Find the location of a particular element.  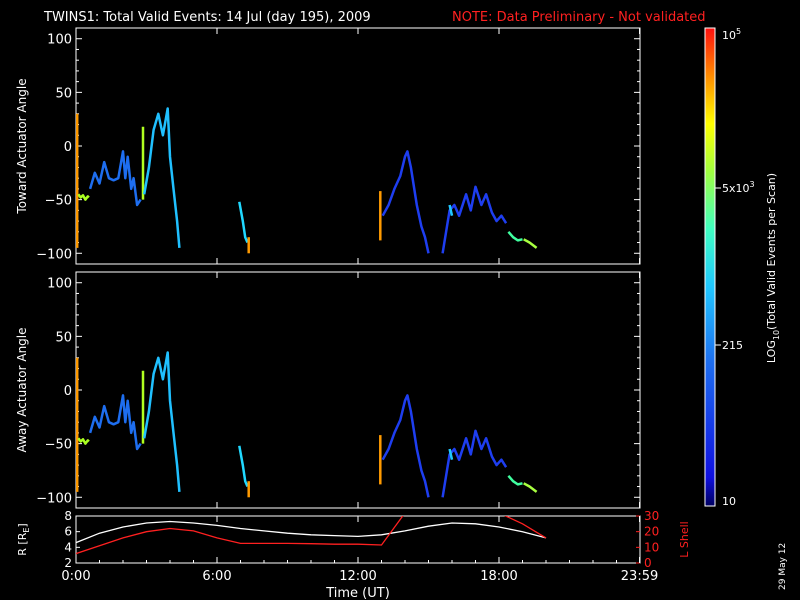

colorbar-max-label: 105 is located at coordinates (731, 34).